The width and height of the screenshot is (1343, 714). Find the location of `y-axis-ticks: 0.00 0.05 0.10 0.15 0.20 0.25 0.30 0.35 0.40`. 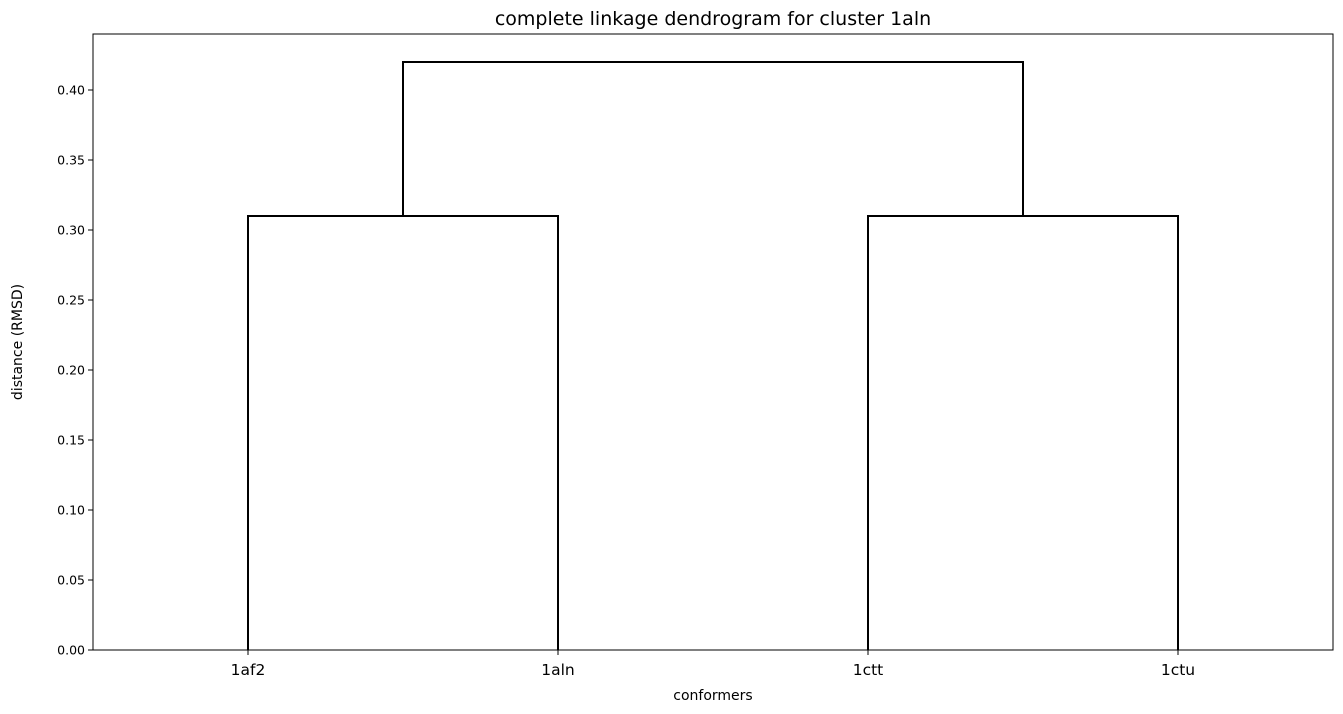

y-axis-ticks: 0.00 0.05 0.10 0.15 0.20 0.25 0.30 0.35 0.40 is located at coordinates (75, 370).